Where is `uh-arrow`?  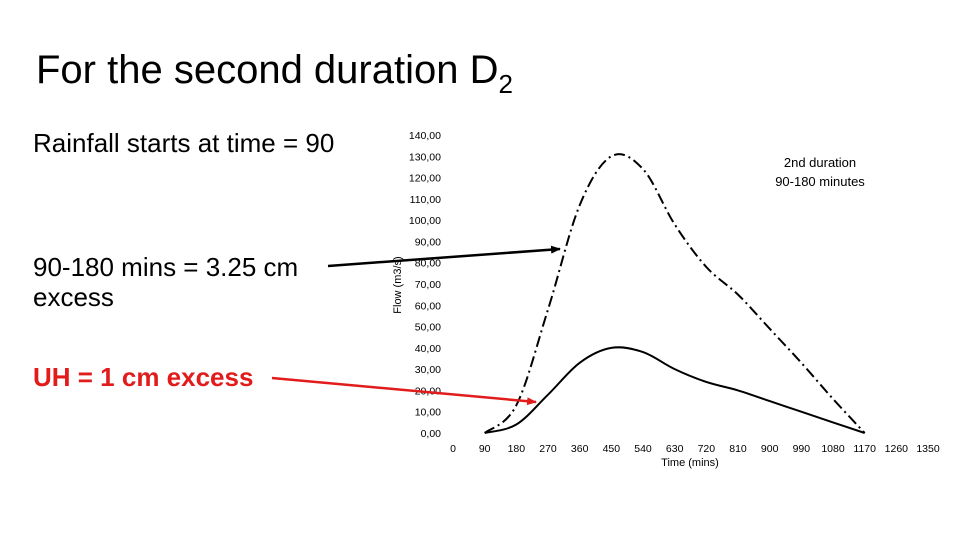 uh-arrow is located at coordinates (404, 391).